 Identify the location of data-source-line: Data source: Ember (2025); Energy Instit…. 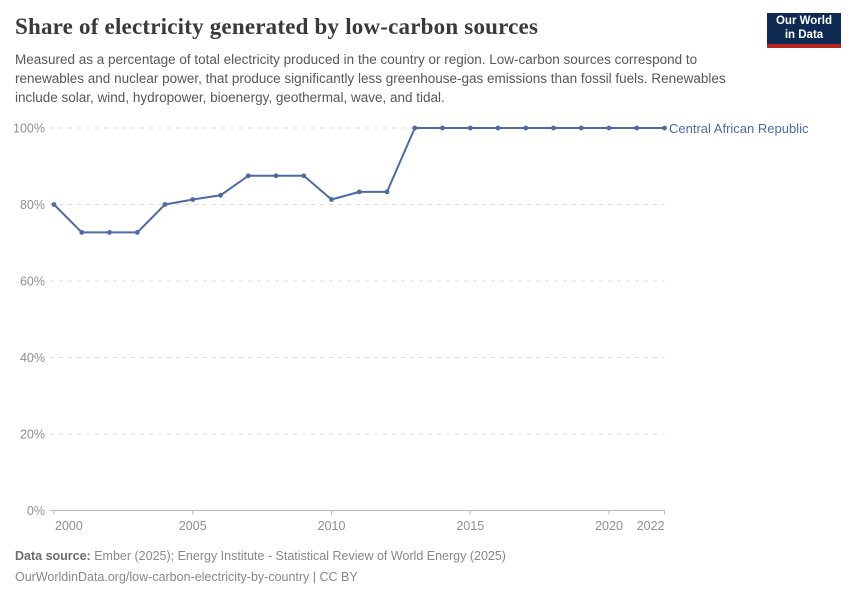
(425, 556).